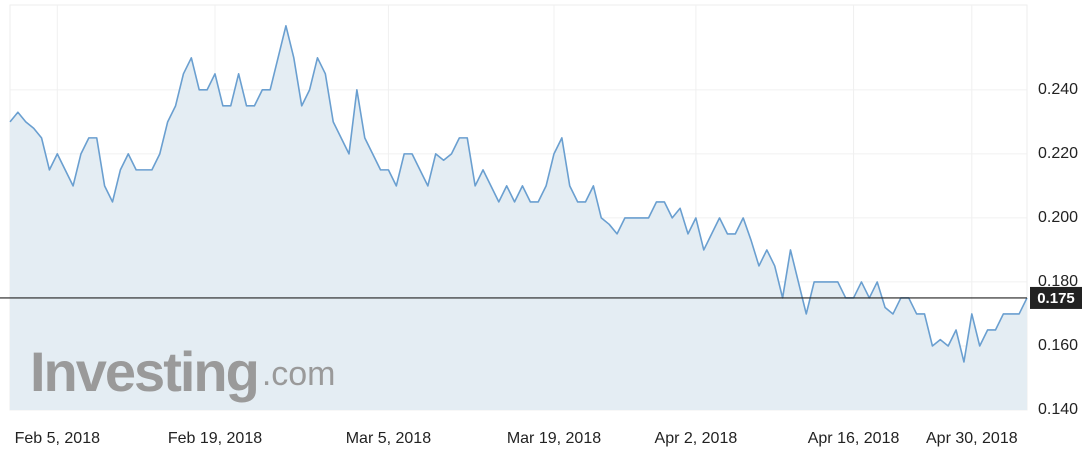  What do you see at coordinates (144, 371) in the screenshot?
I see `watermark-brand: Investing` at bounding box center [144, 371].